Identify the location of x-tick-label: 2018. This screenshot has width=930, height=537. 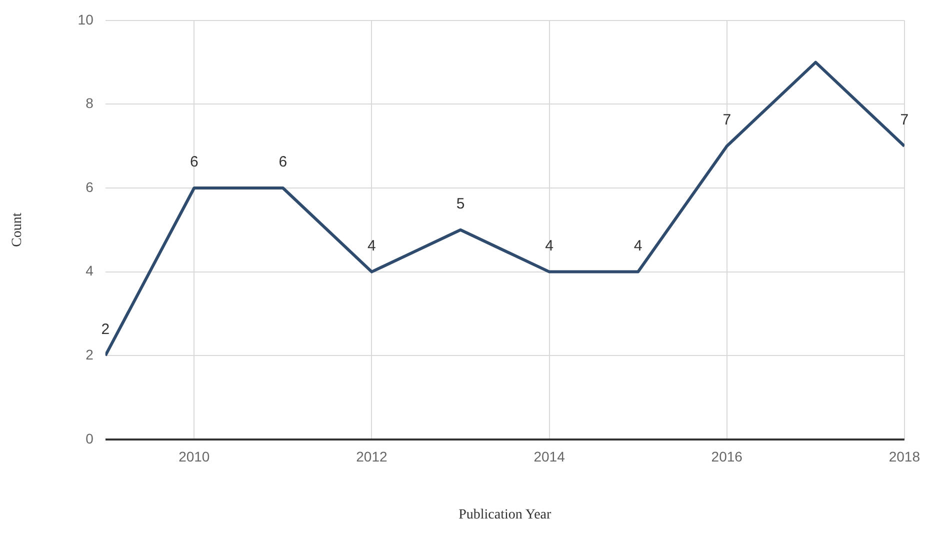
(904, 456).